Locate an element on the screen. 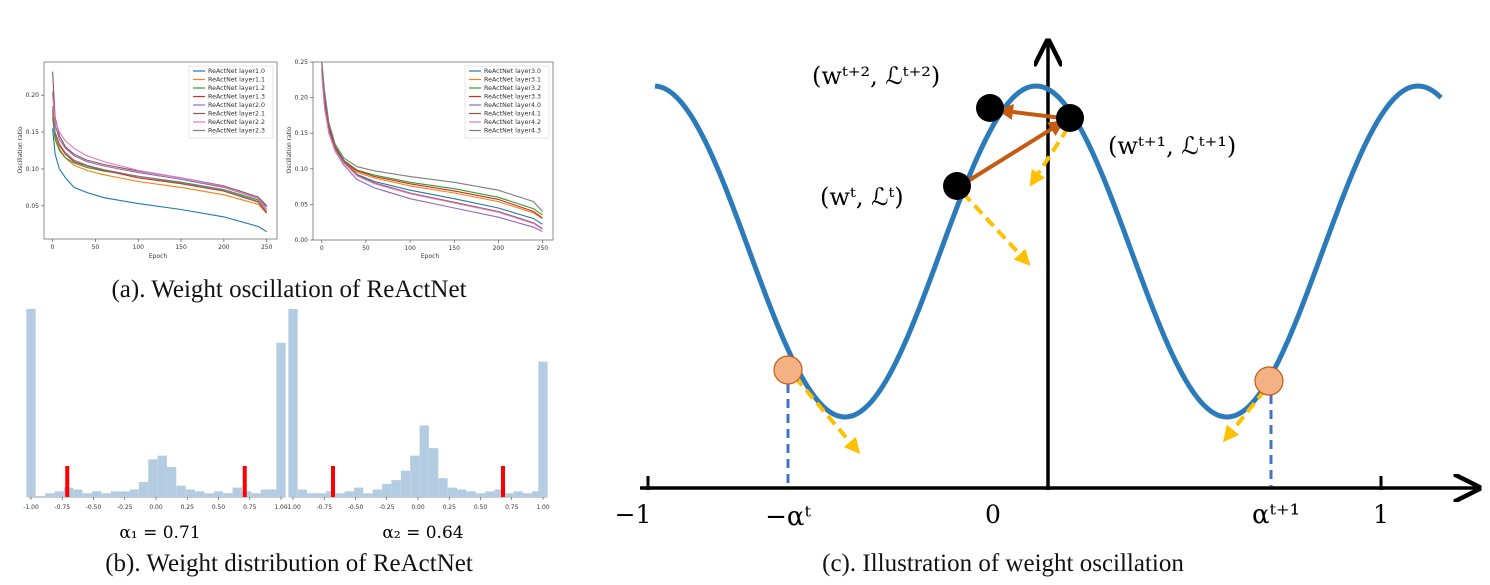 Image resolution: width=1490 pixels, height=585 pixels. legend-label: ReActNet layer4.1 is located at coordinates (512, 114).